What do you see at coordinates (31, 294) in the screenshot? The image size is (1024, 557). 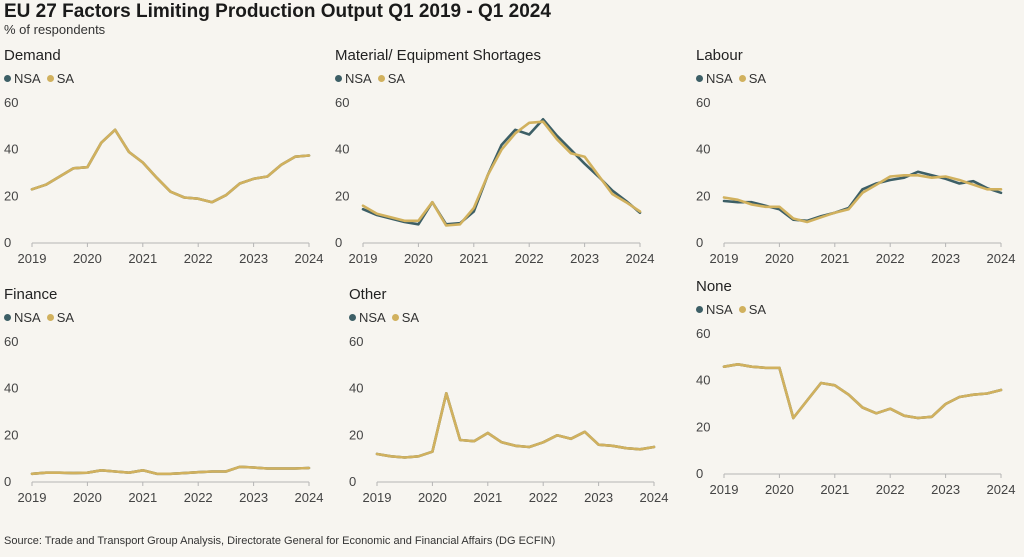 I see `panel-title: Finance` at bounding box center [31, 294].